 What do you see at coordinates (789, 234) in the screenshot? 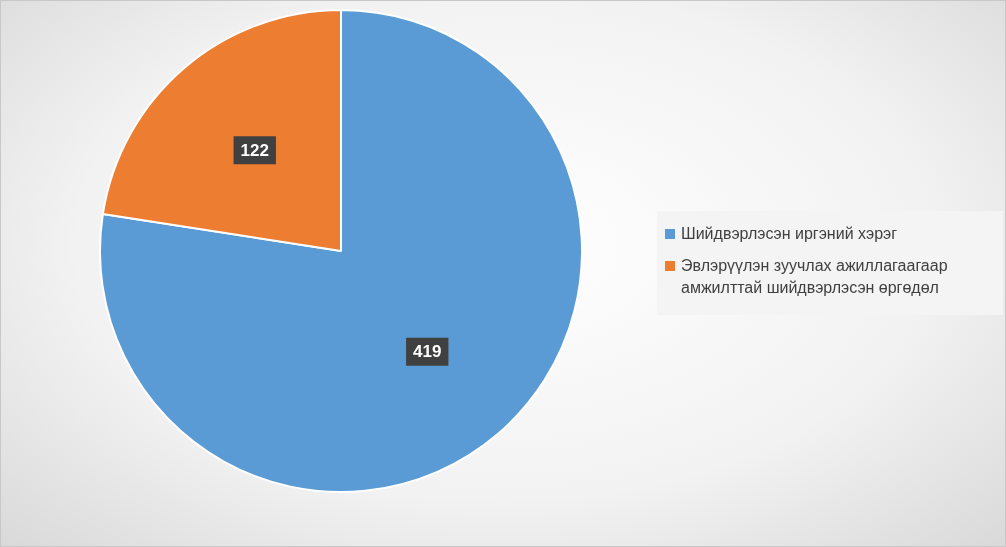
I see `slice-label: Шийдвэрлэсэн иргэний хэрэг` at bounding box center [789, 234].